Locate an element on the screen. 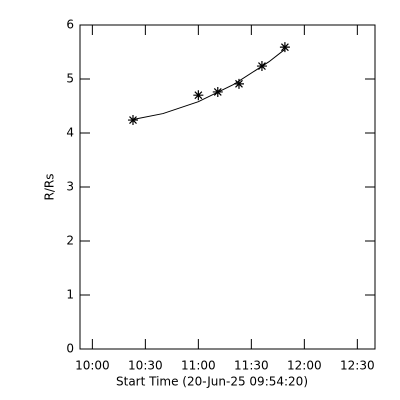  y-axis-label: R/Rs is located at coordinates (50, 187).